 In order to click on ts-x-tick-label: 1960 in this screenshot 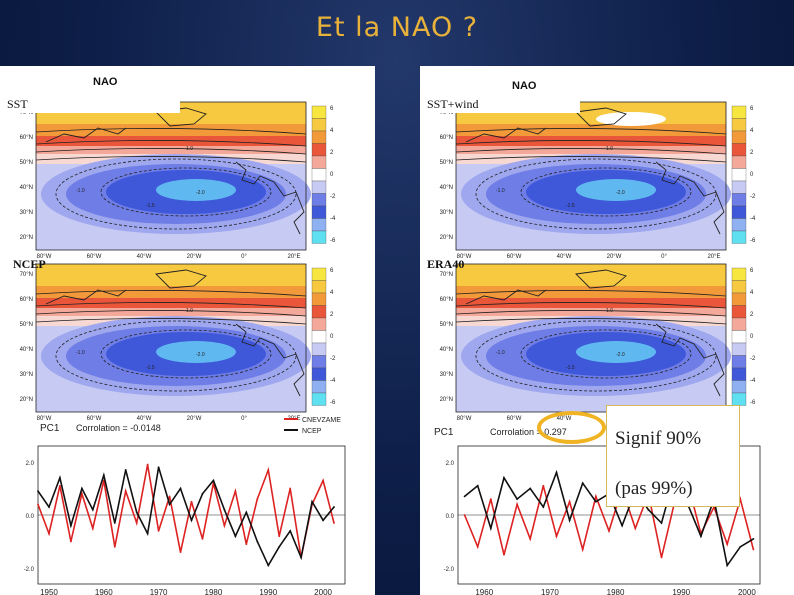, I will do `click(484, 591)`.